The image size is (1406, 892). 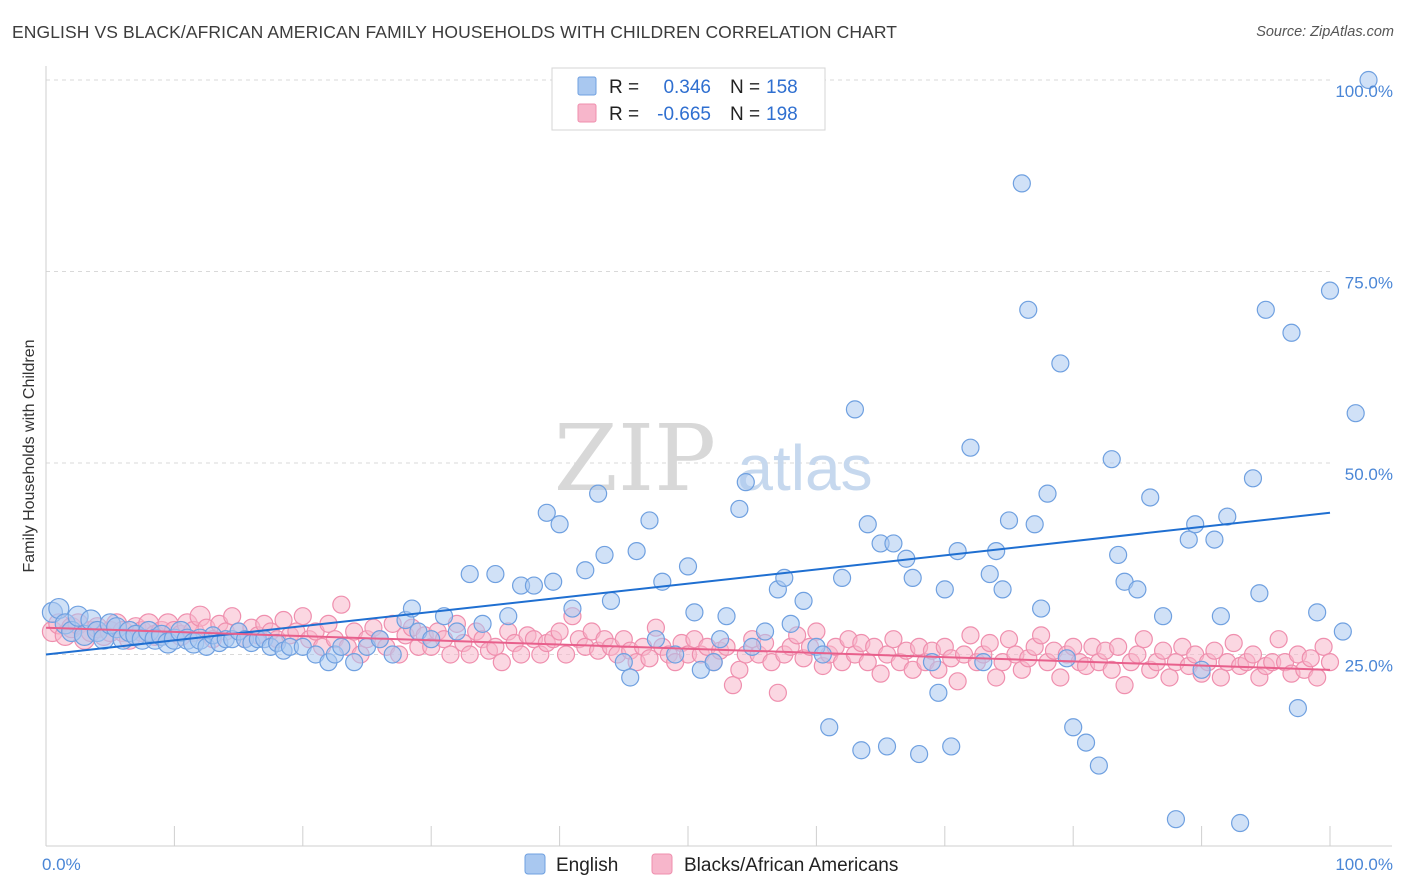 I want to click on x-tick-label: 100.0%, so click(x=1364, y=864).